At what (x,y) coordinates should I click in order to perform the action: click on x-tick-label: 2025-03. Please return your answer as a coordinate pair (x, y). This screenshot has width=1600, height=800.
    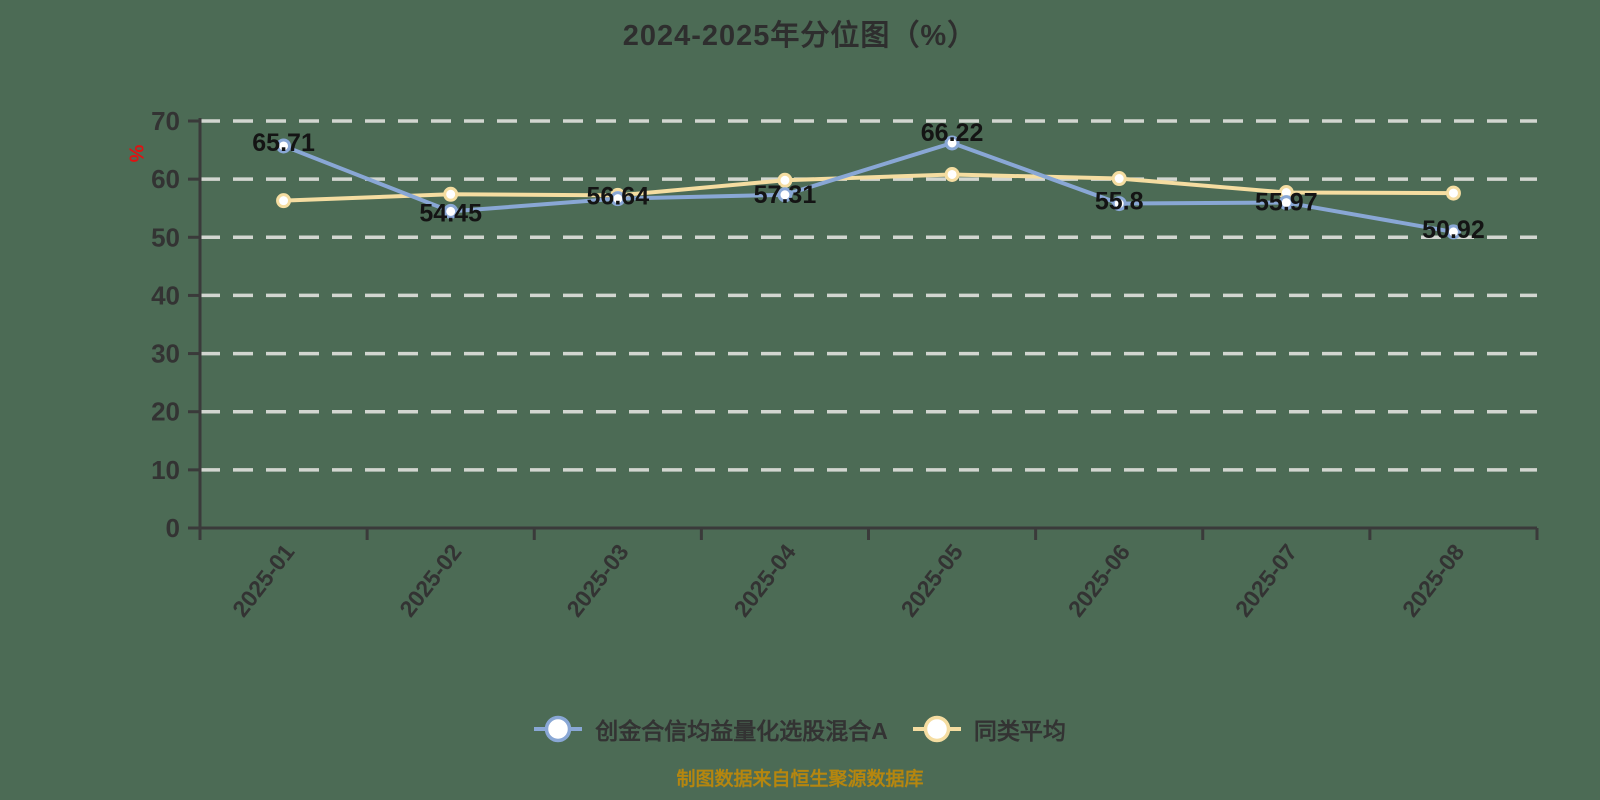
    Looking at the image, I should click on (597, 580).